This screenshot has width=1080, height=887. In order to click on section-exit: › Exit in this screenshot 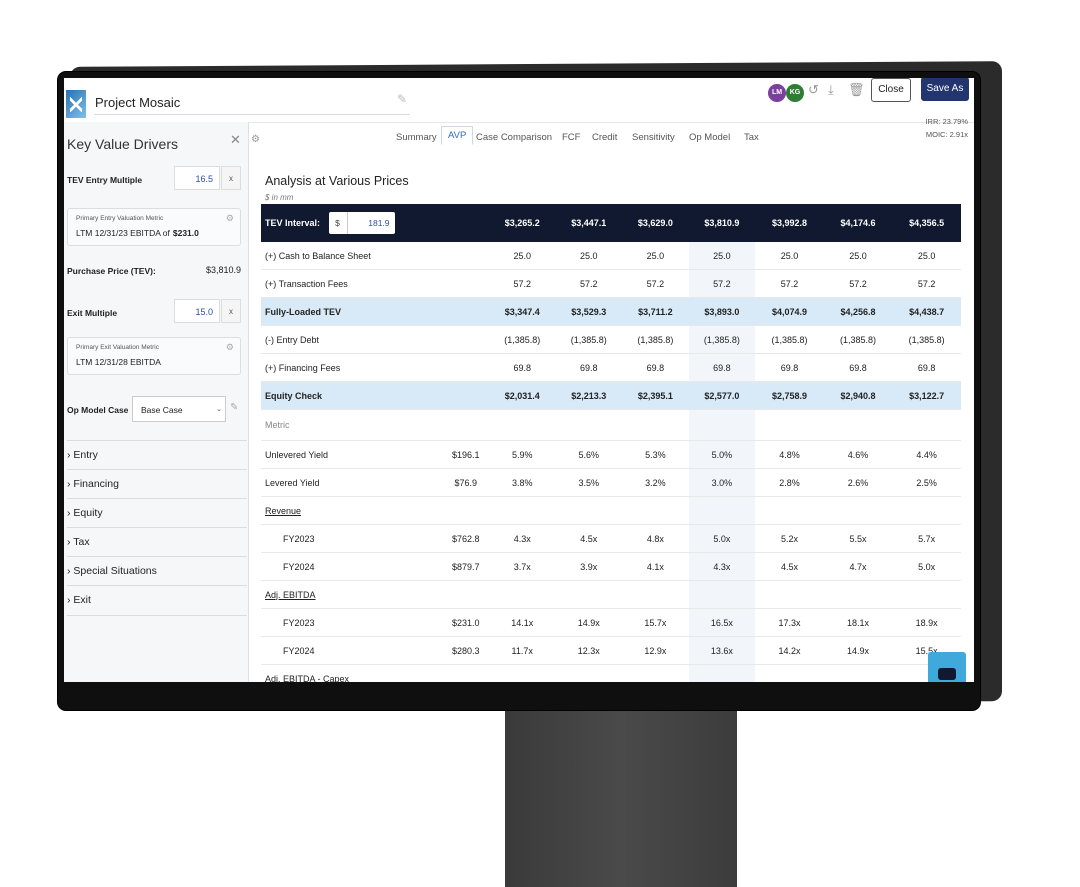, I will do `click(157, 600)`.